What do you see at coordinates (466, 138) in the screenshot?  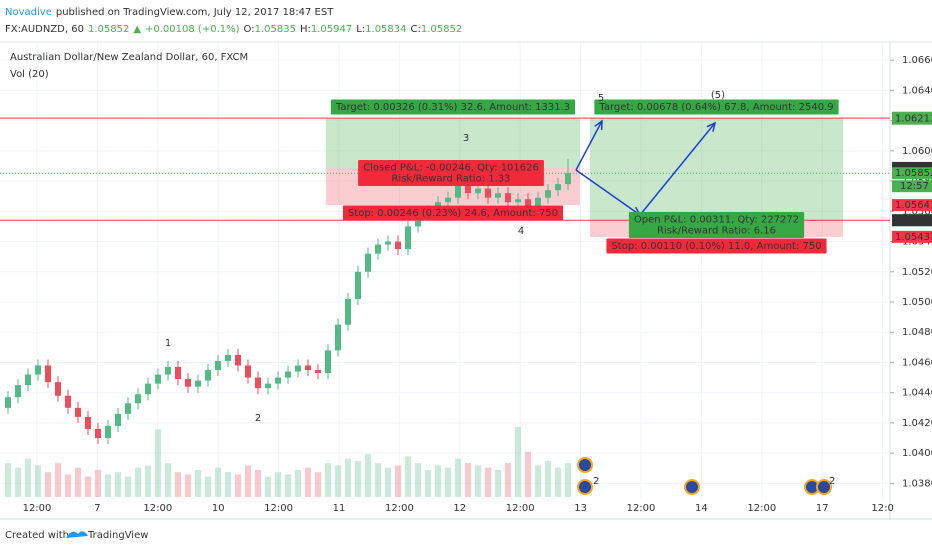 I see `wave-label: 3` at bounding box center [466, 138].